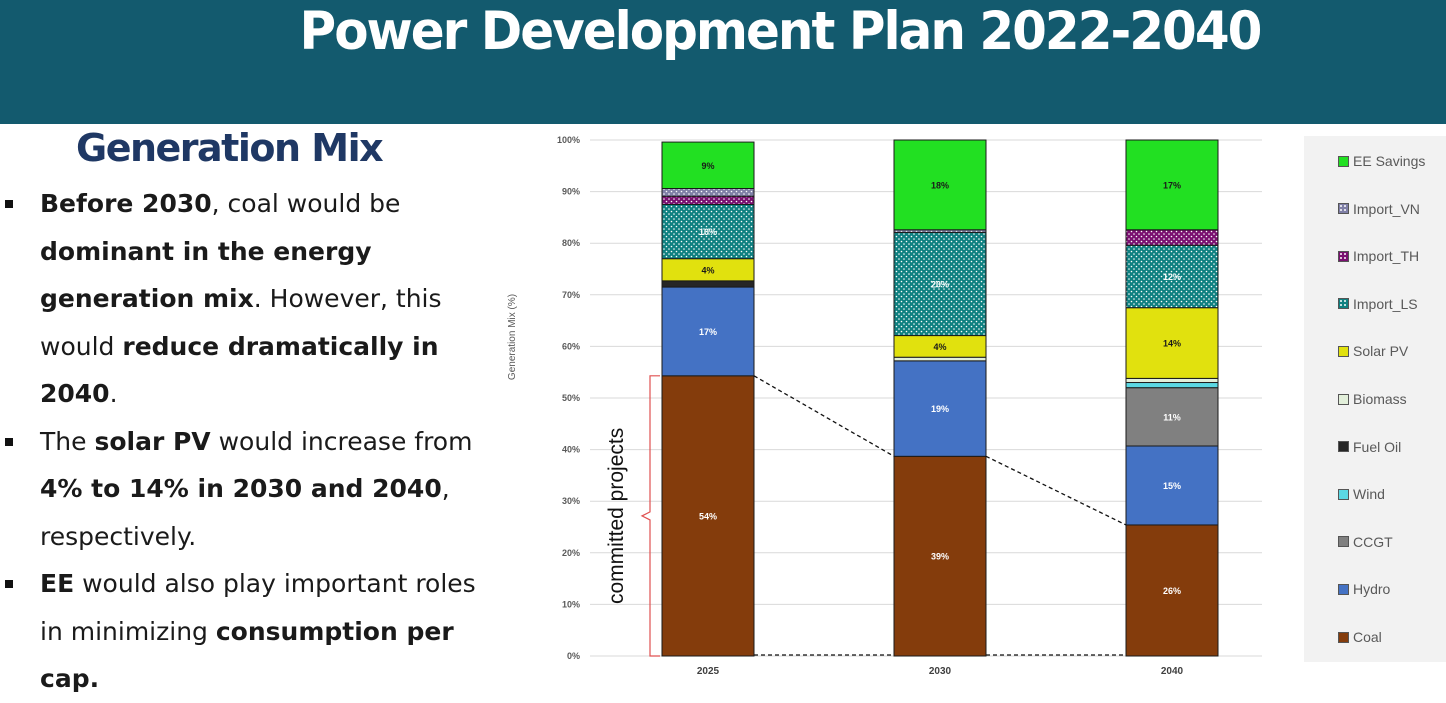 This screenshot has height=703, width=1446. What do you see at coordinates (1380, 399) in the screenshot?
I see `legend-label: Biomass` at bounding box center [1380, 399].